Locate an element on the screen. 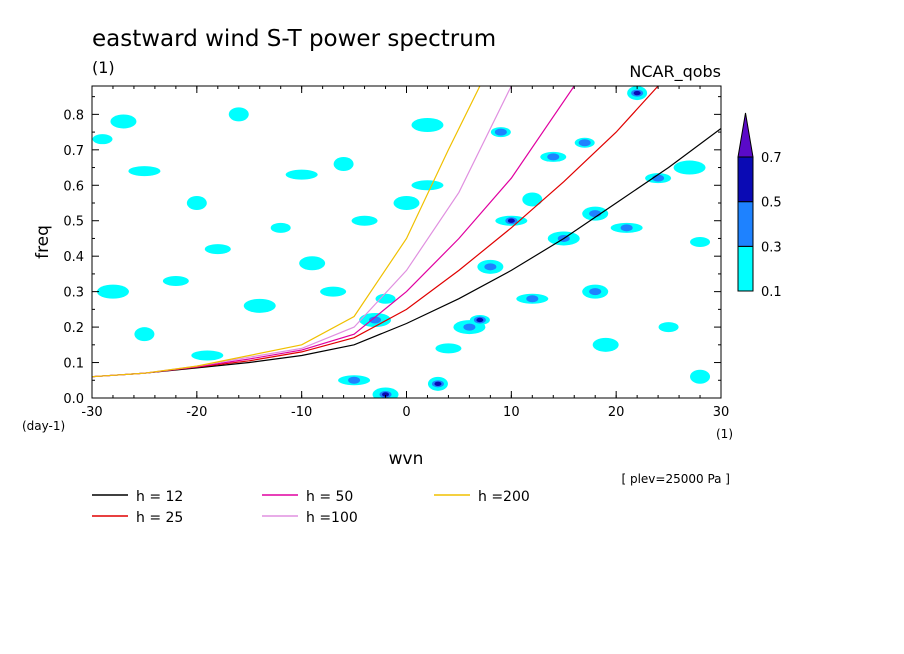 The height and width of the screenshot is (654, 904). y-tick-label: 0.3 is located at coordinates (73, 293).